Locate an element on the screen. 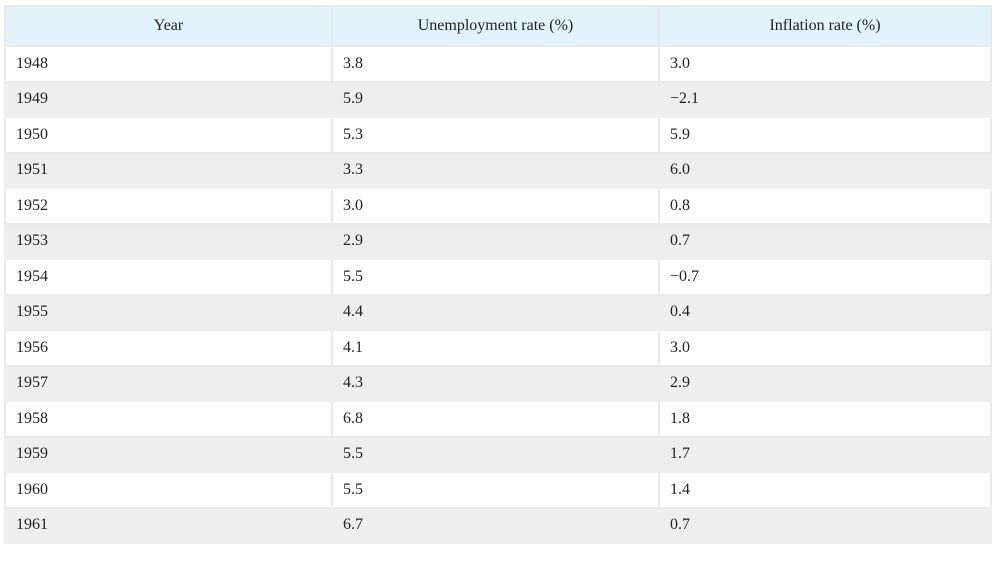 Image resolution: width=995 pixels, height=576 pixels. table-row: 1949 5.9 −2.1 is located at coordinates (498, 99).